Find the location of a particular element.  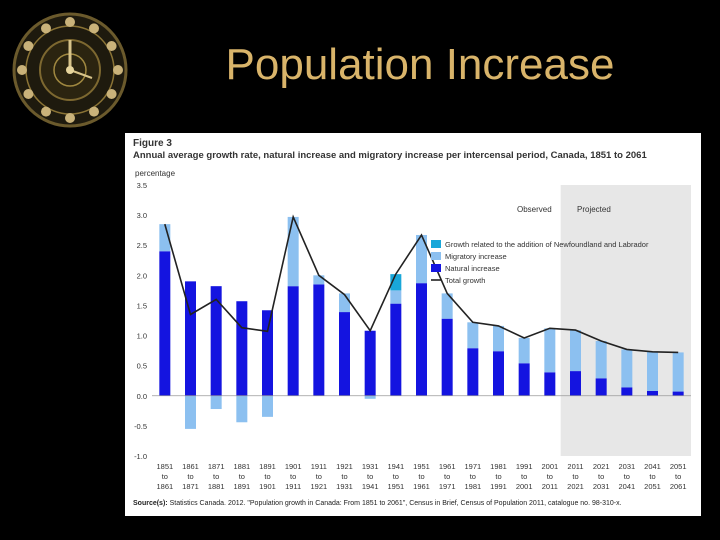

x-tick-label: 1941 is located at coordinates (395, 466).